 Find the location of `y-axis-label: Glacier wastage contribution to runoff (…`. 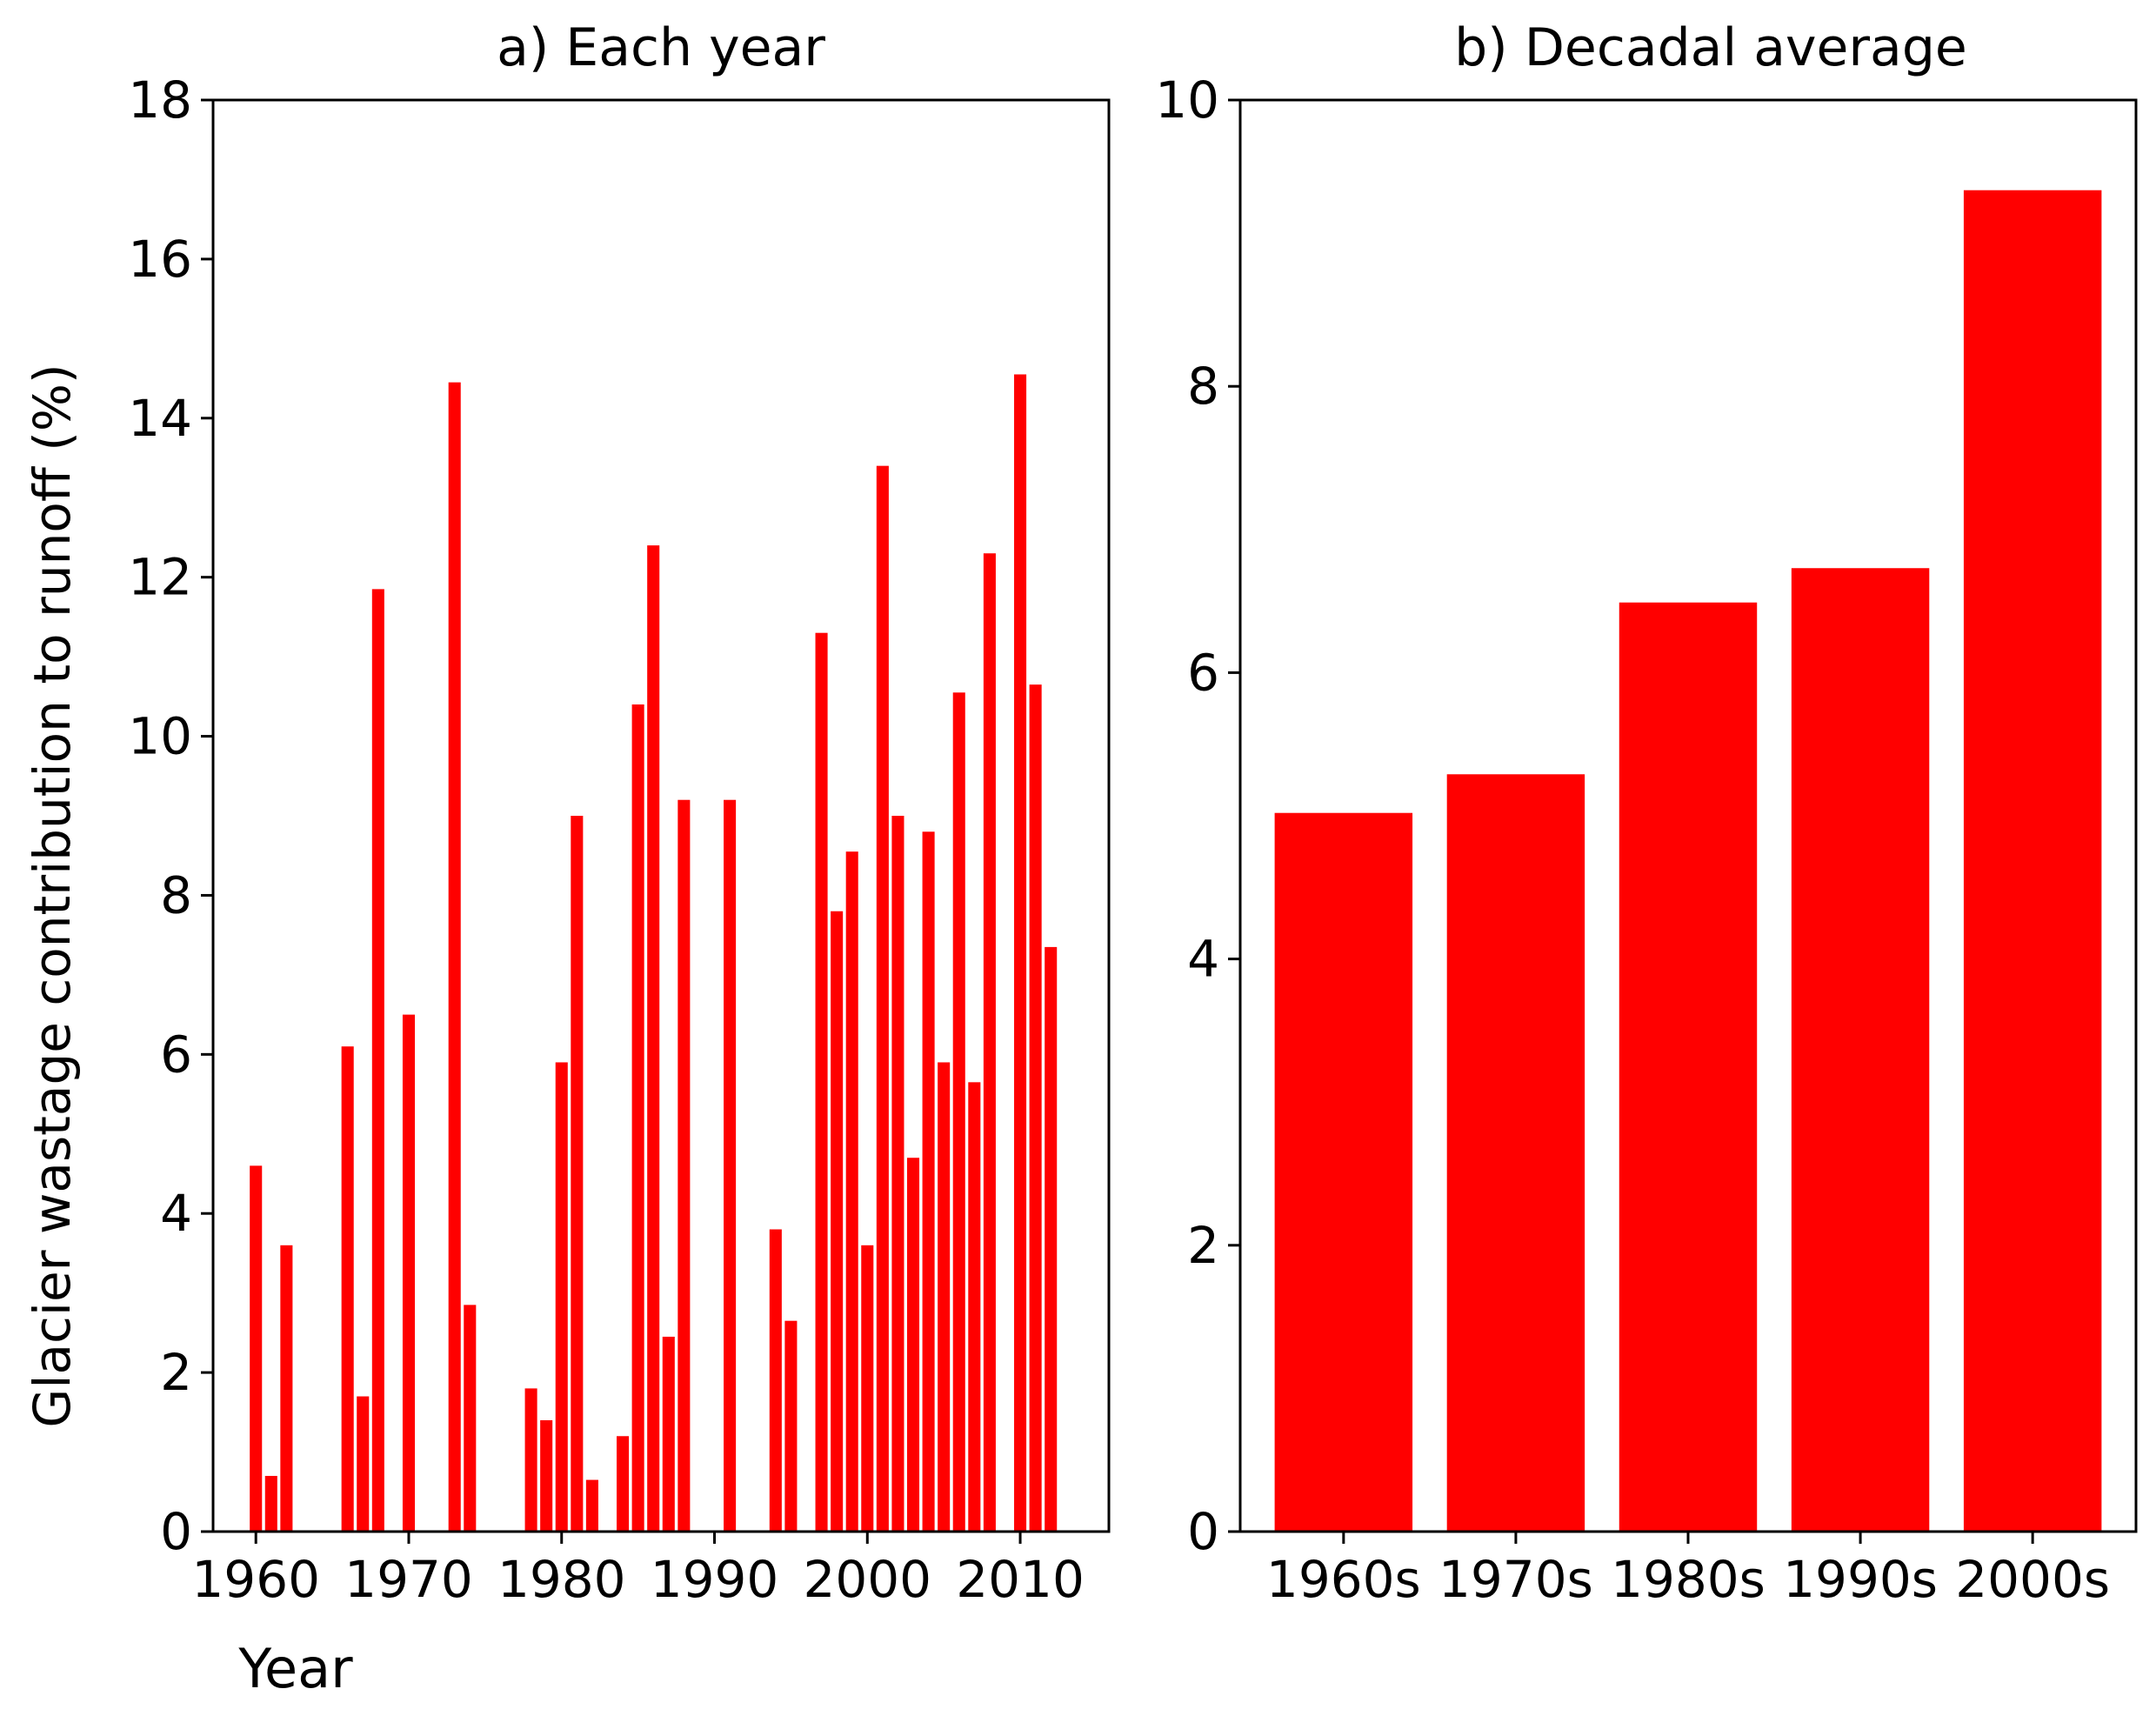

y-axis-label: Glacier wastage contribution to runoff (… is located at coordinates (52, 895).